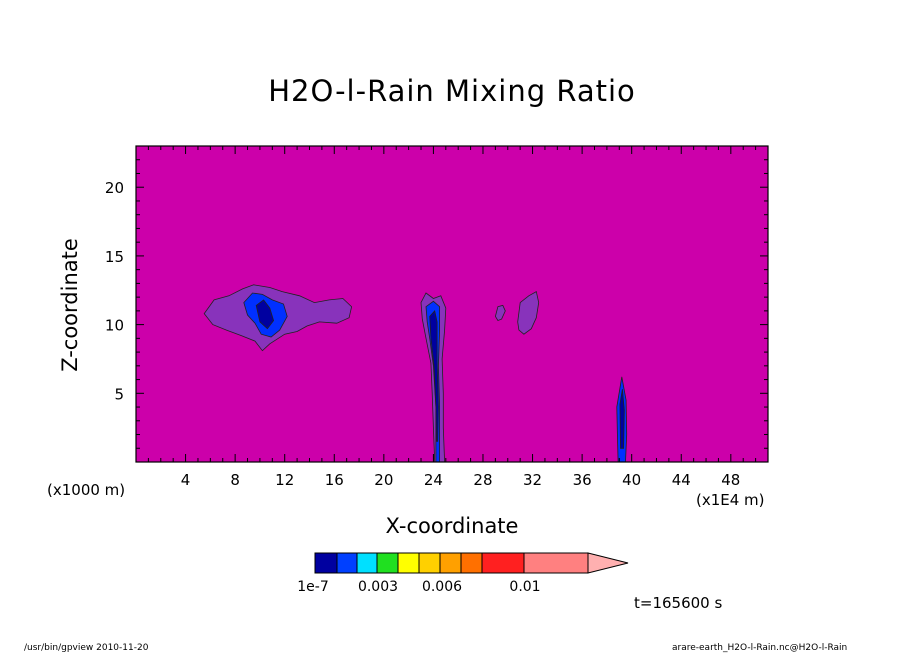  Describe the element at coordinates (524, 587) in the screenshot. I see `colorbar-label: 0.01` at that location.